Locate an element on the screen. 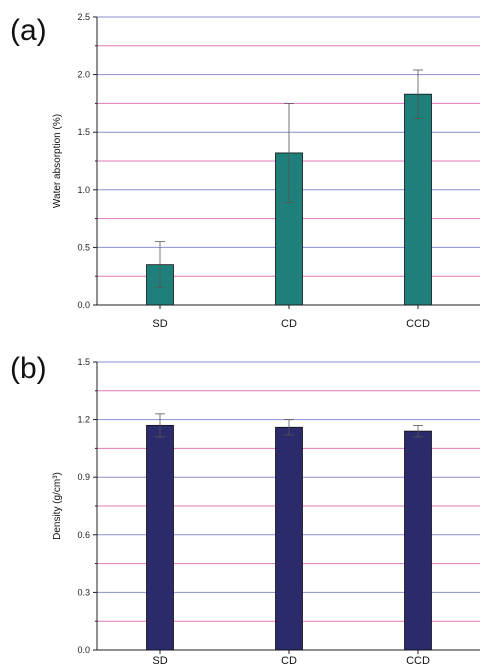 The height and width of the screenshot is (668, 482). panel-a-ytick-label: 2.0 is located at coordinates (83, 75).